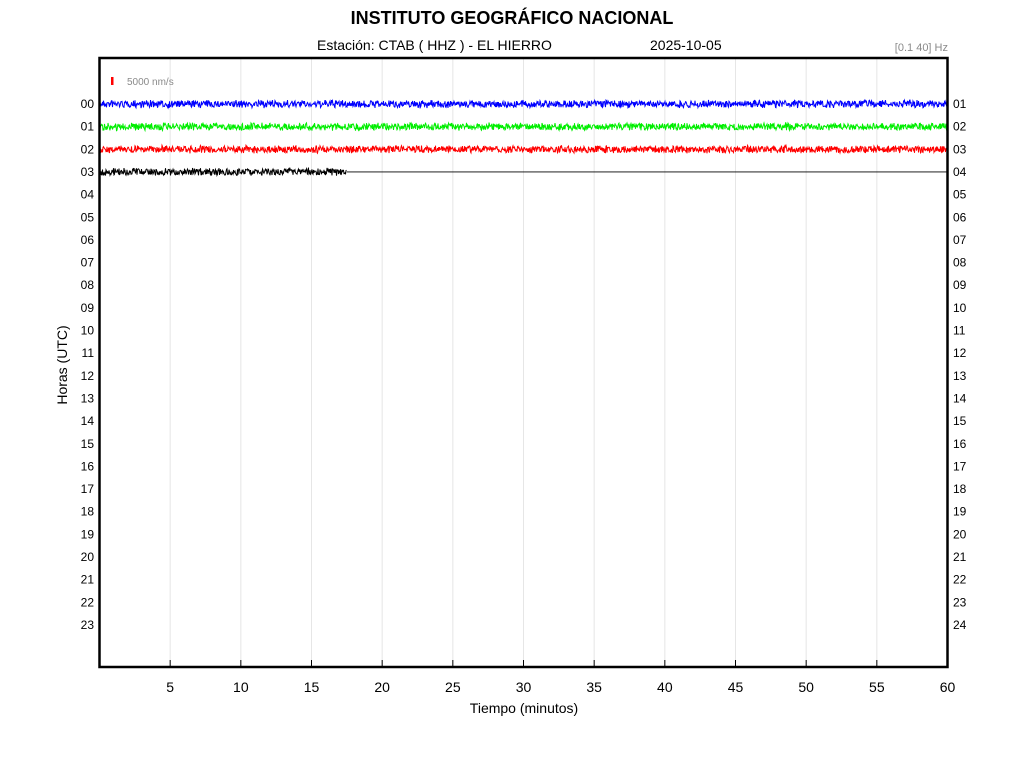  What do you see at coordinates (524, 708) in the screenshot?
I see `x-axis-label: Tiempo (minutos)` at bounding box center [524, 708].